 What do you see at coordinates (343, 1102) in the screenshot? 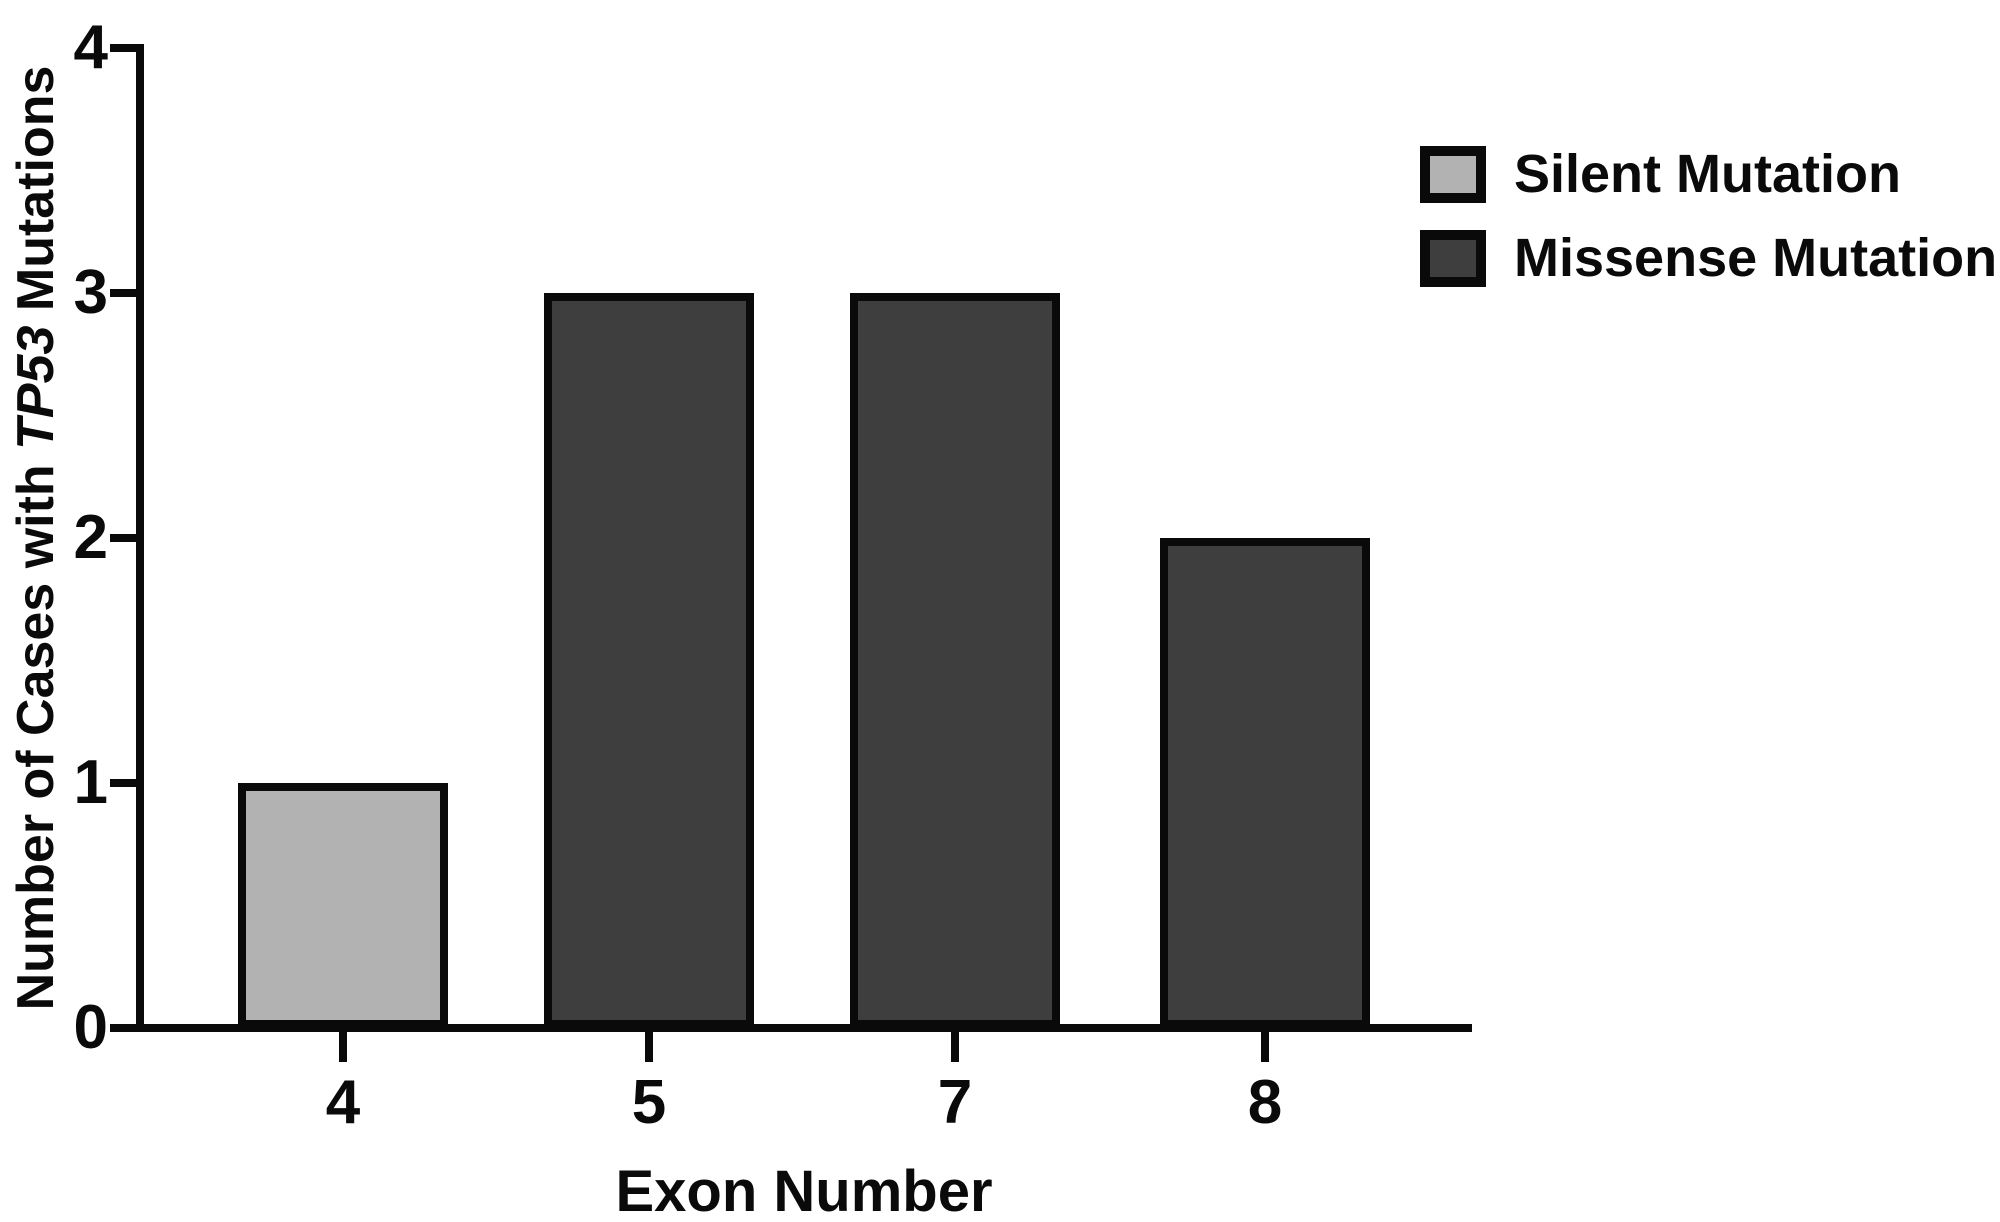
I see `x-tick-label-4: 4` at bounding box center [343, 1102].